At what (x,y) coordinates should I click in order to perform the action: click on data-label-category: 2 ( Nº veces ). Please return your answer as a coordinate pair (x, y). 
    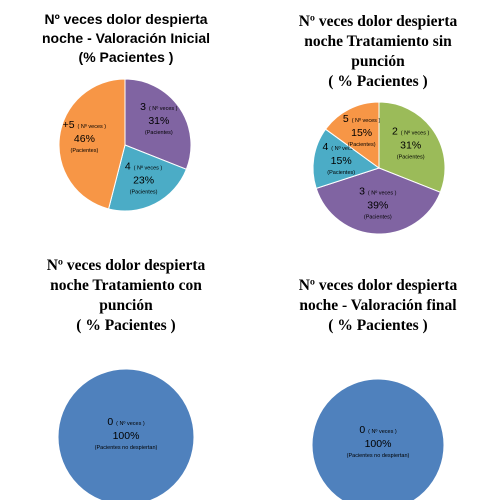
    Looking at the image, I should click on (411, 131).